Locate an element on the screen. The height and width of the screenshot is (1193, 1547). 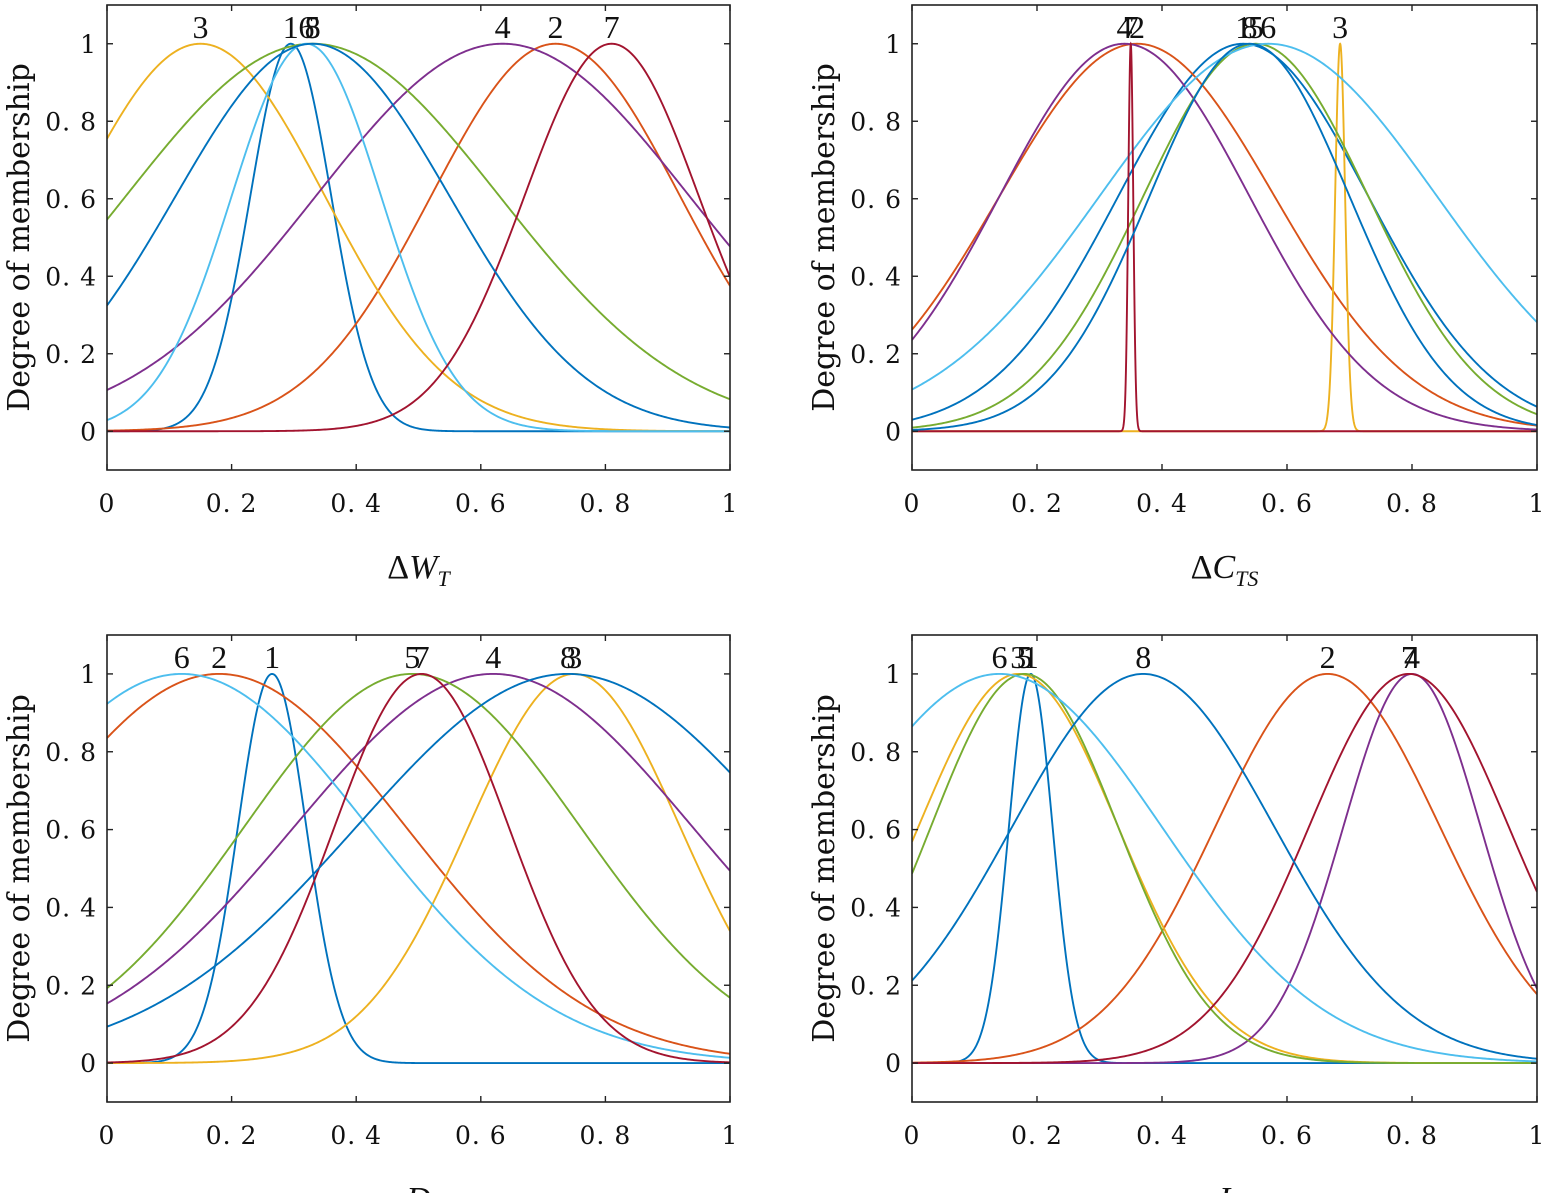
x-axis-label: I is located at coordinates (1225, 1187).